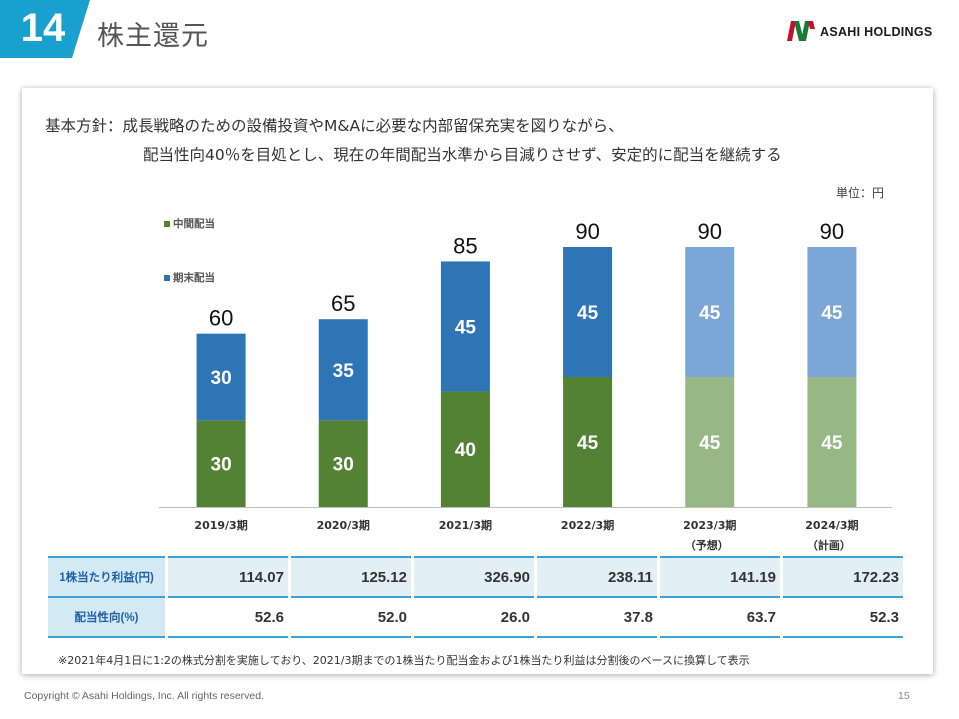 This screenshot has height=719, width=959. Describe the element at coordinates (228, 577) in the screenshot. I see `table-cell: 114.07` at that location.